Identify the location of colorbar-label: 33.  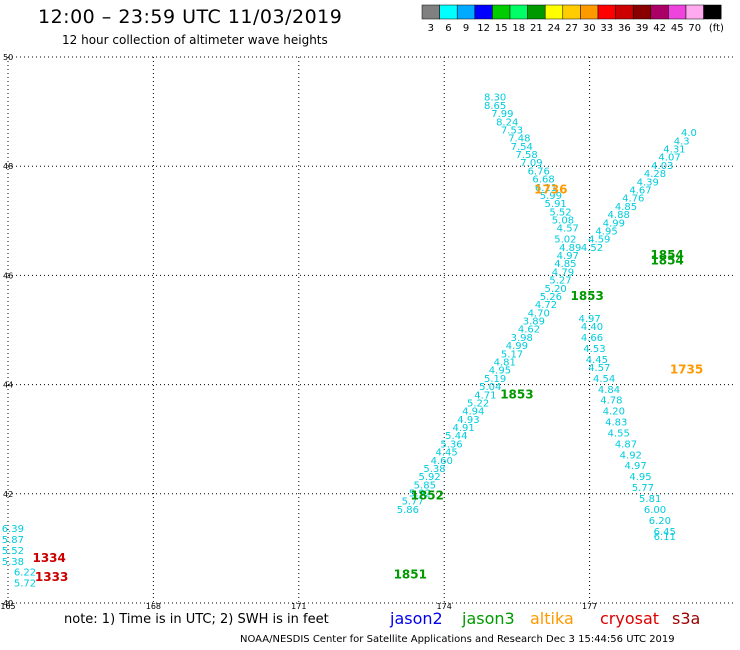
(606, 28).